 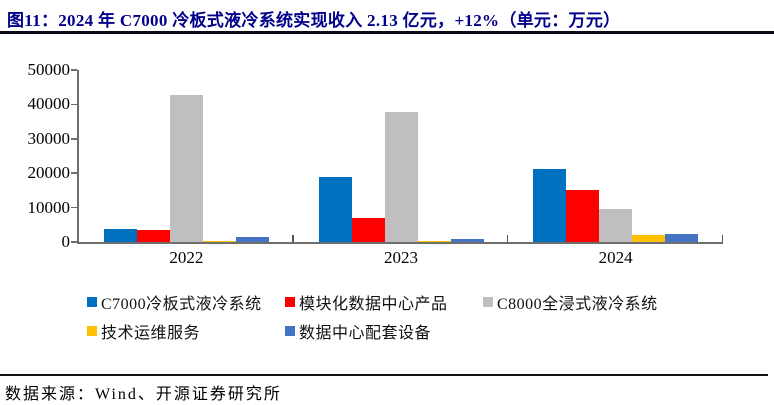 I want to click on legend-label: 数据中心配套设备, so click(x=365, y=333).